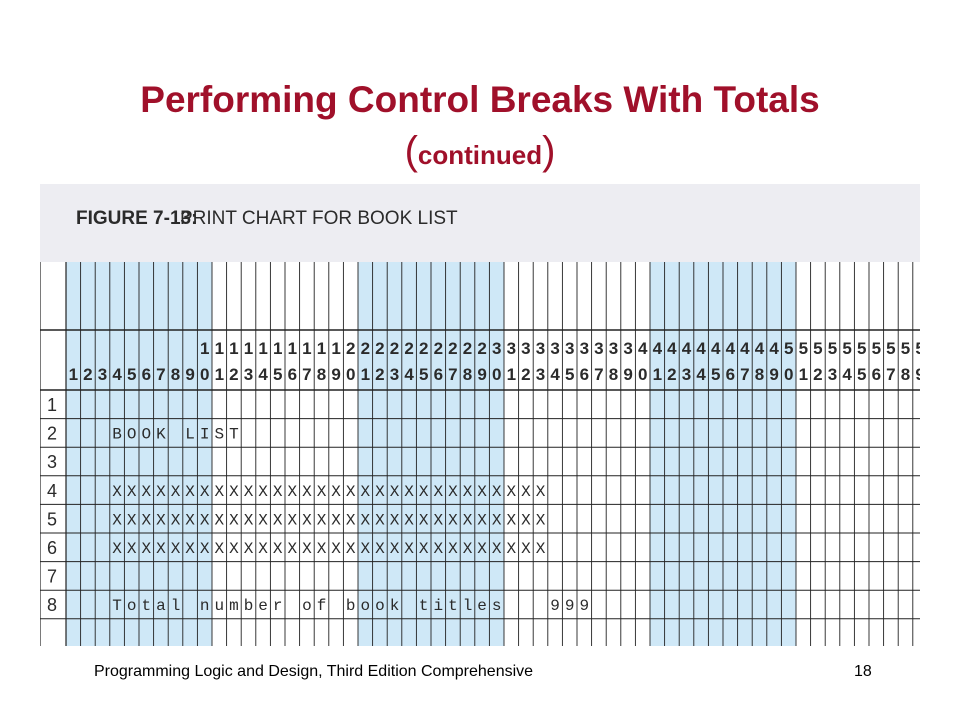  Describe the element at coordinates (380, 606) in the screenshot. I see `print-char: o` at that location.